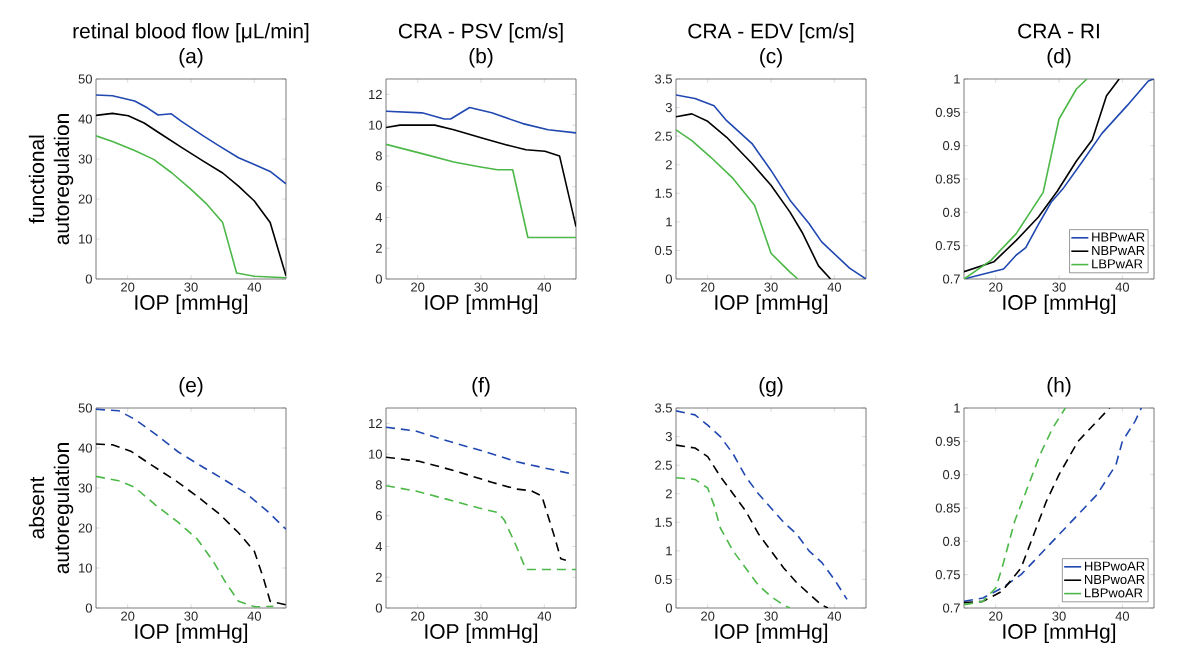  I want to click on chart-title: (h), so click(1059, 387).